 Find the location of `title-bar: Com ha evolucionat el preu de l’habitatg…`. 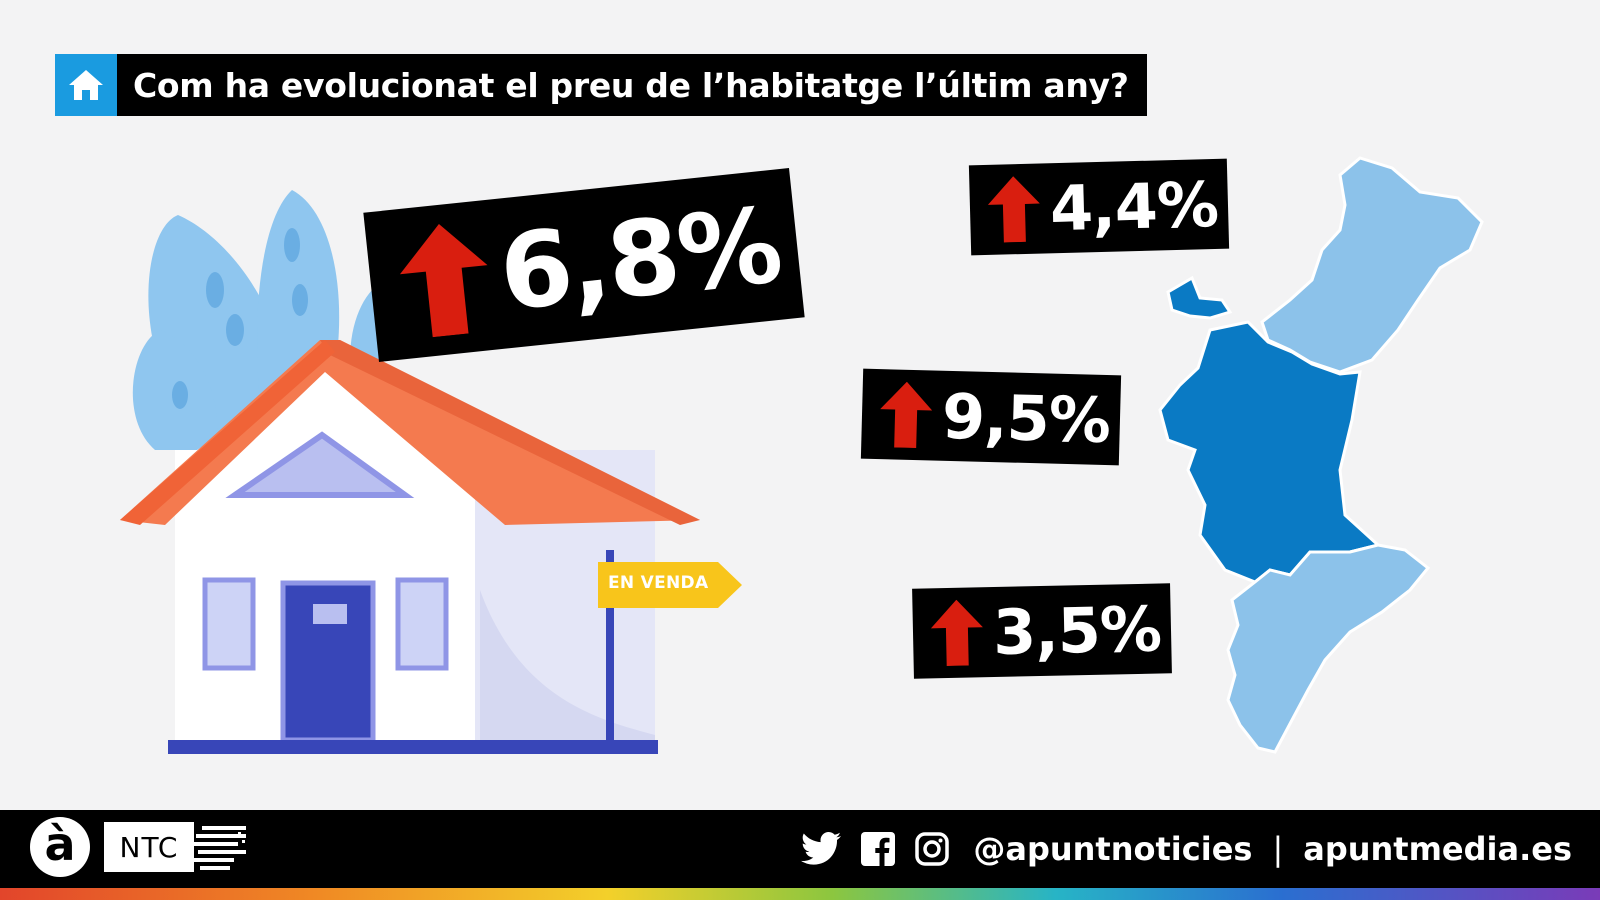

title-bar: Com ha evolucionat el preu de l’habitatg… is located at coordinates (601, 85).